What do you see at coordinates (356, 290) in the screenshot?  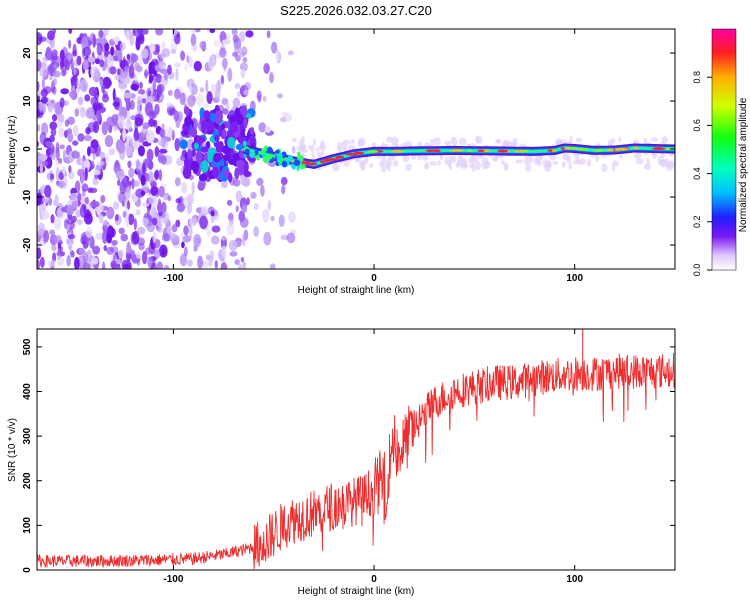 I see `spectrogram-x-axis-label: Height of straight line (km)` at bounding box center [356, 290].